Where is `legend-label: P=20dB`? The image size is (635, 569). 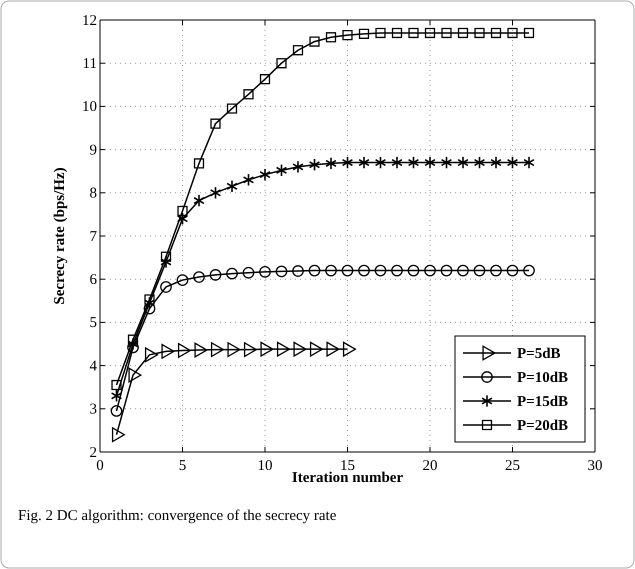 legend-label: P=20dB is located at coordinates (542, 426).